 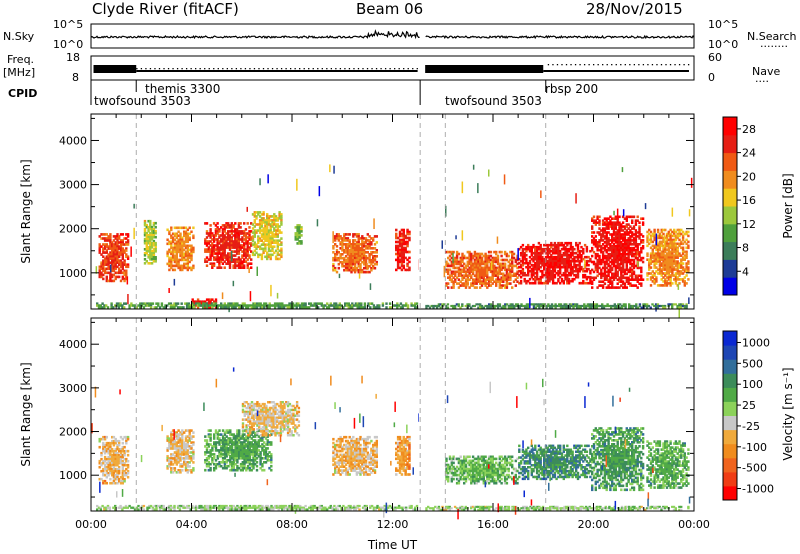 I want to click on data-speck, so click(x=535, y=249).